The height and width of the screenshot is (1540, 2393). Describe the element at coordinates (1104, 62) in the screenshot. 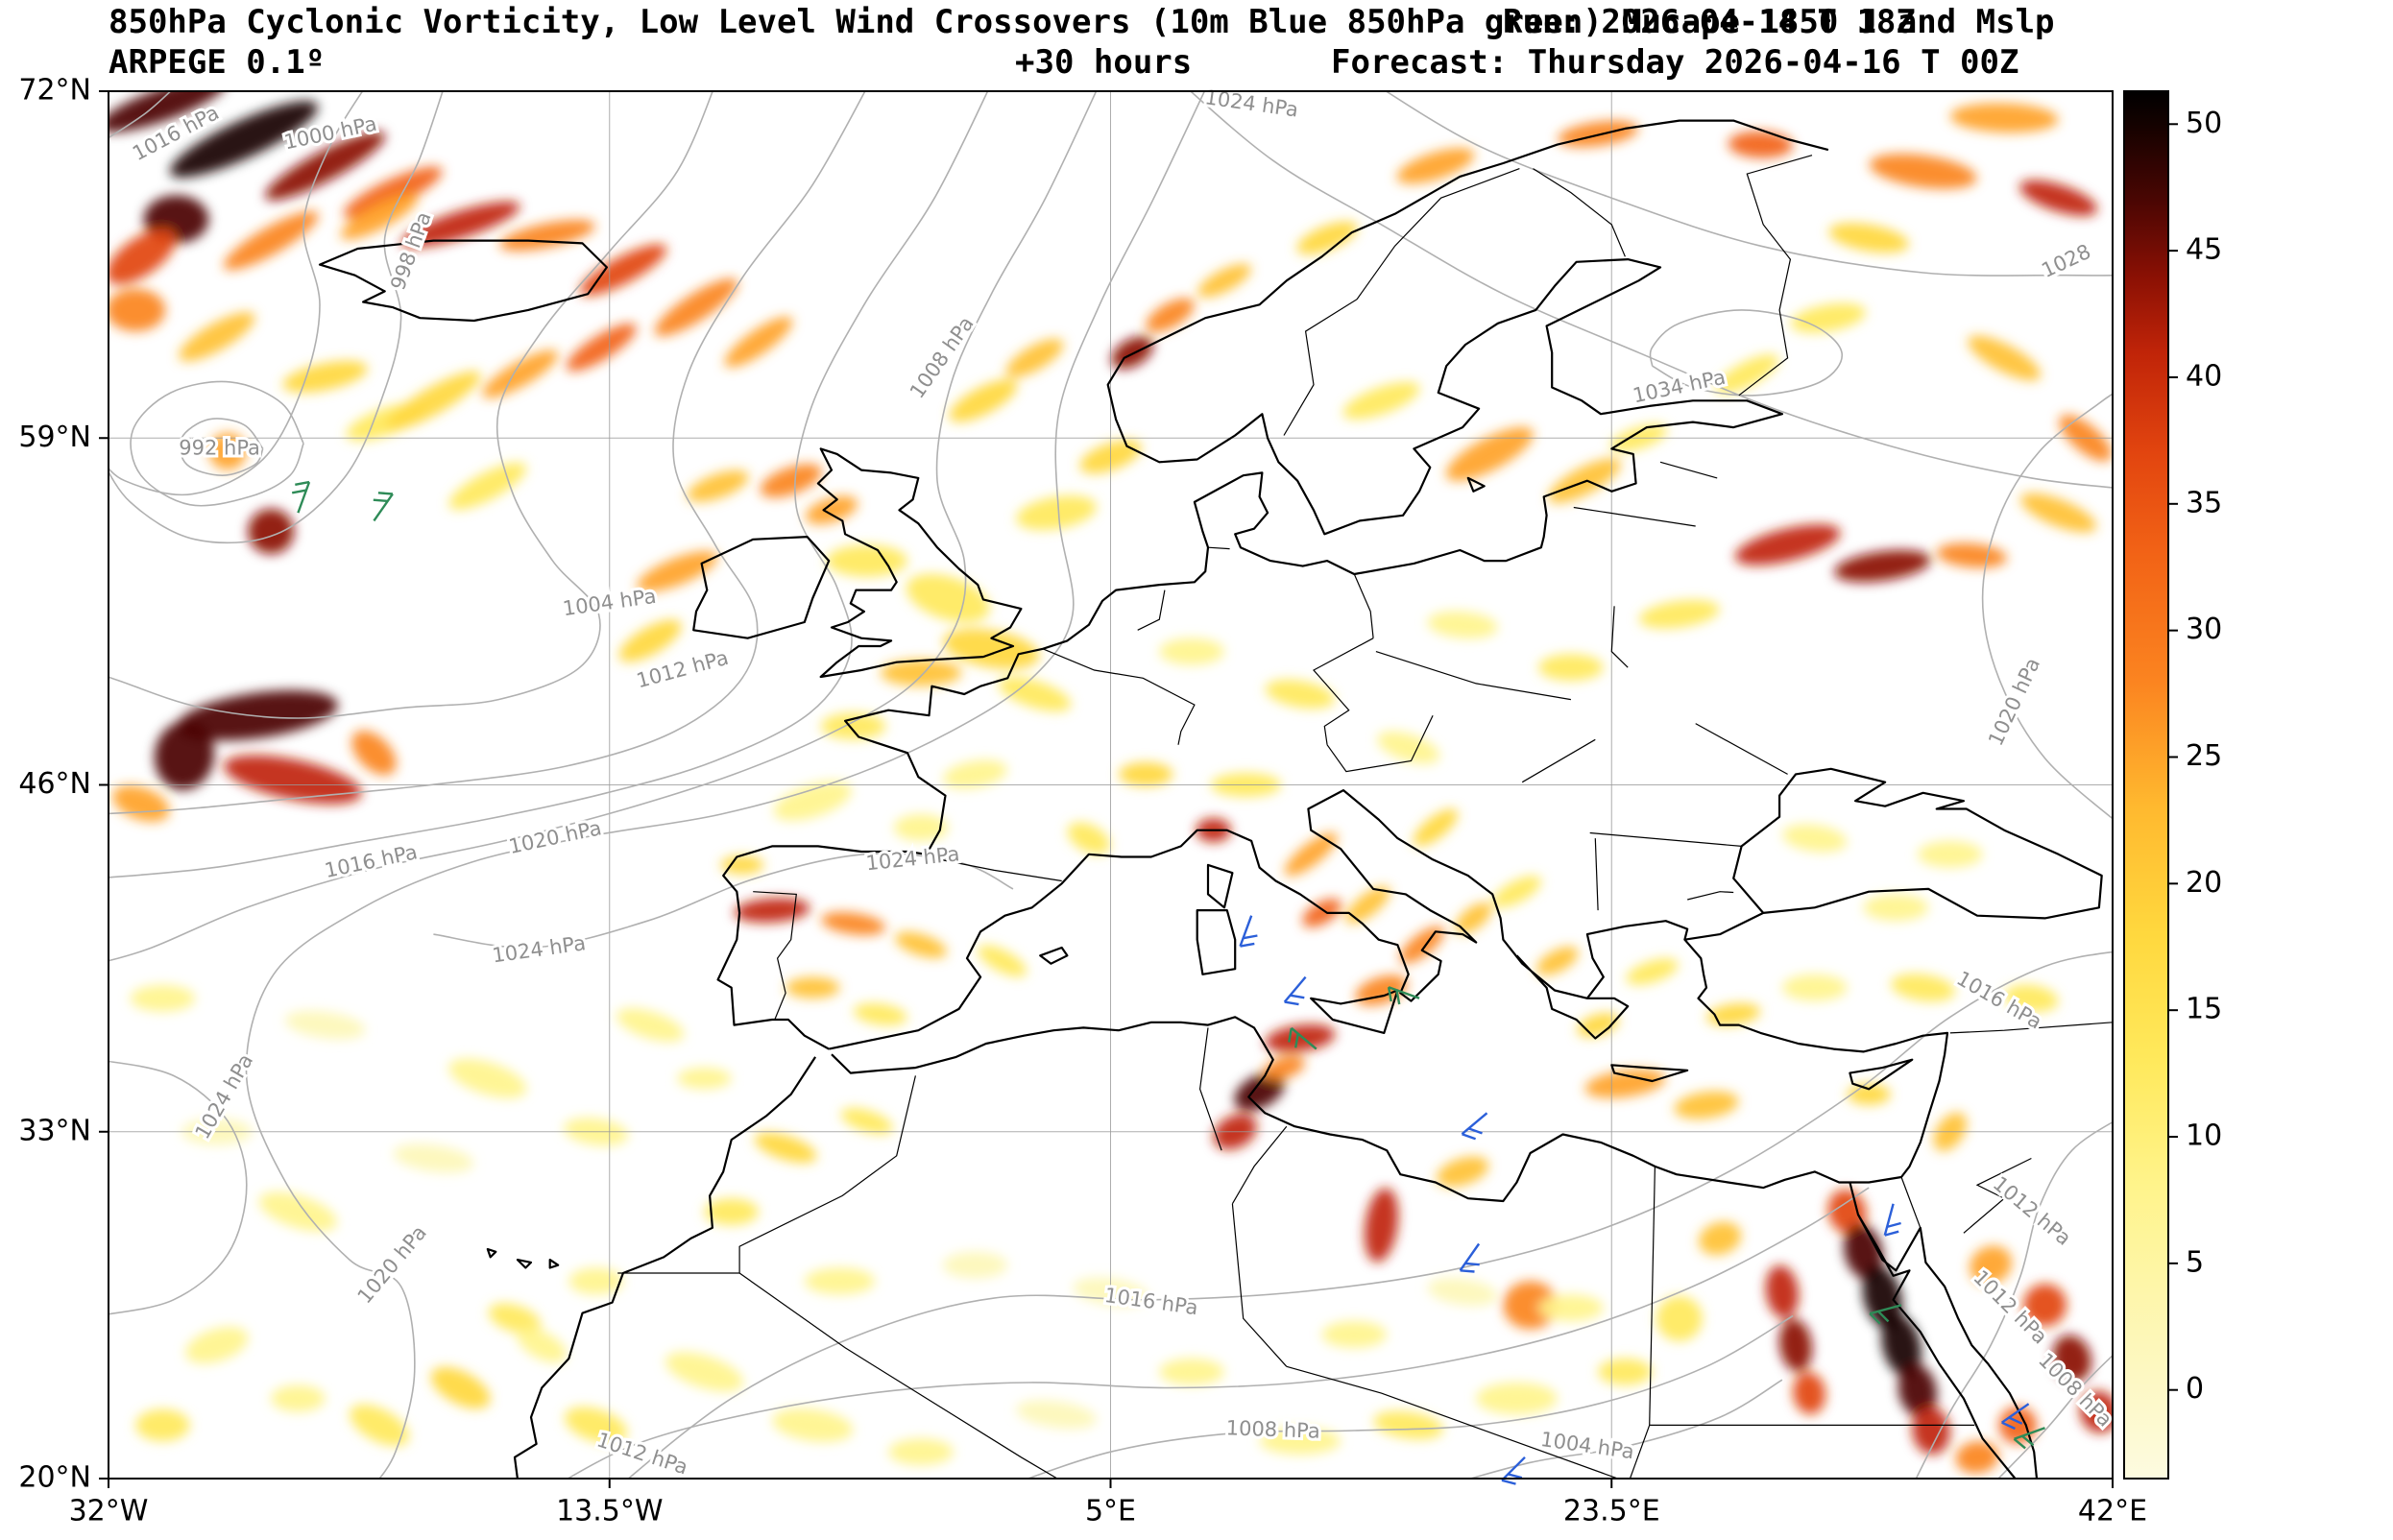

I see `lead-time-label: +30 hours` at that location.